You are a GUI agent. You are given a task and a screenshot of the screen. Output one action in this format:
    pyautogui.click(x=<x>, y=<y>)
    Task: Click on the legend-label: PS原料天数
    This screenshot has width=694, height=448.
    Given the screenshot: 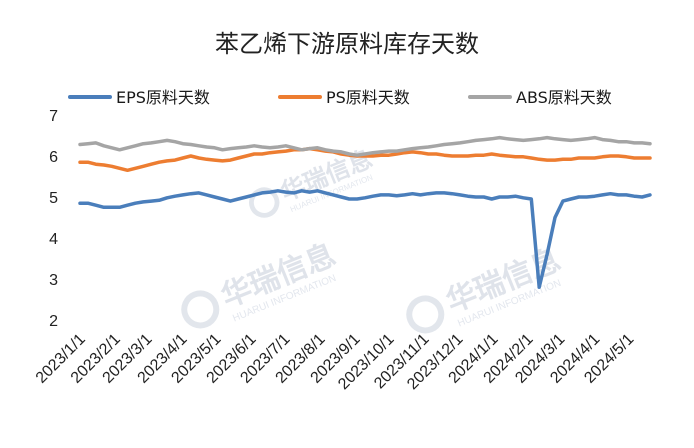 What is the action you would take?
    pyautogui.click(x=368, y=97)
    